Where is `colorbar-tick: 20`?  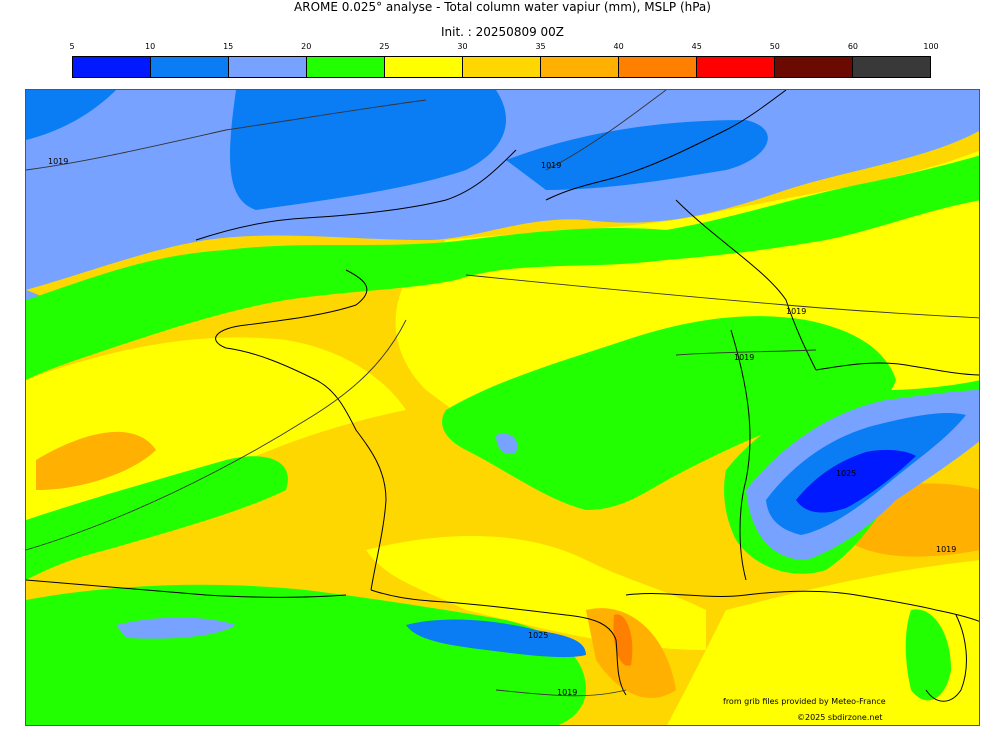 colorbar-tick: 20 is located at coordinates (306, 46).